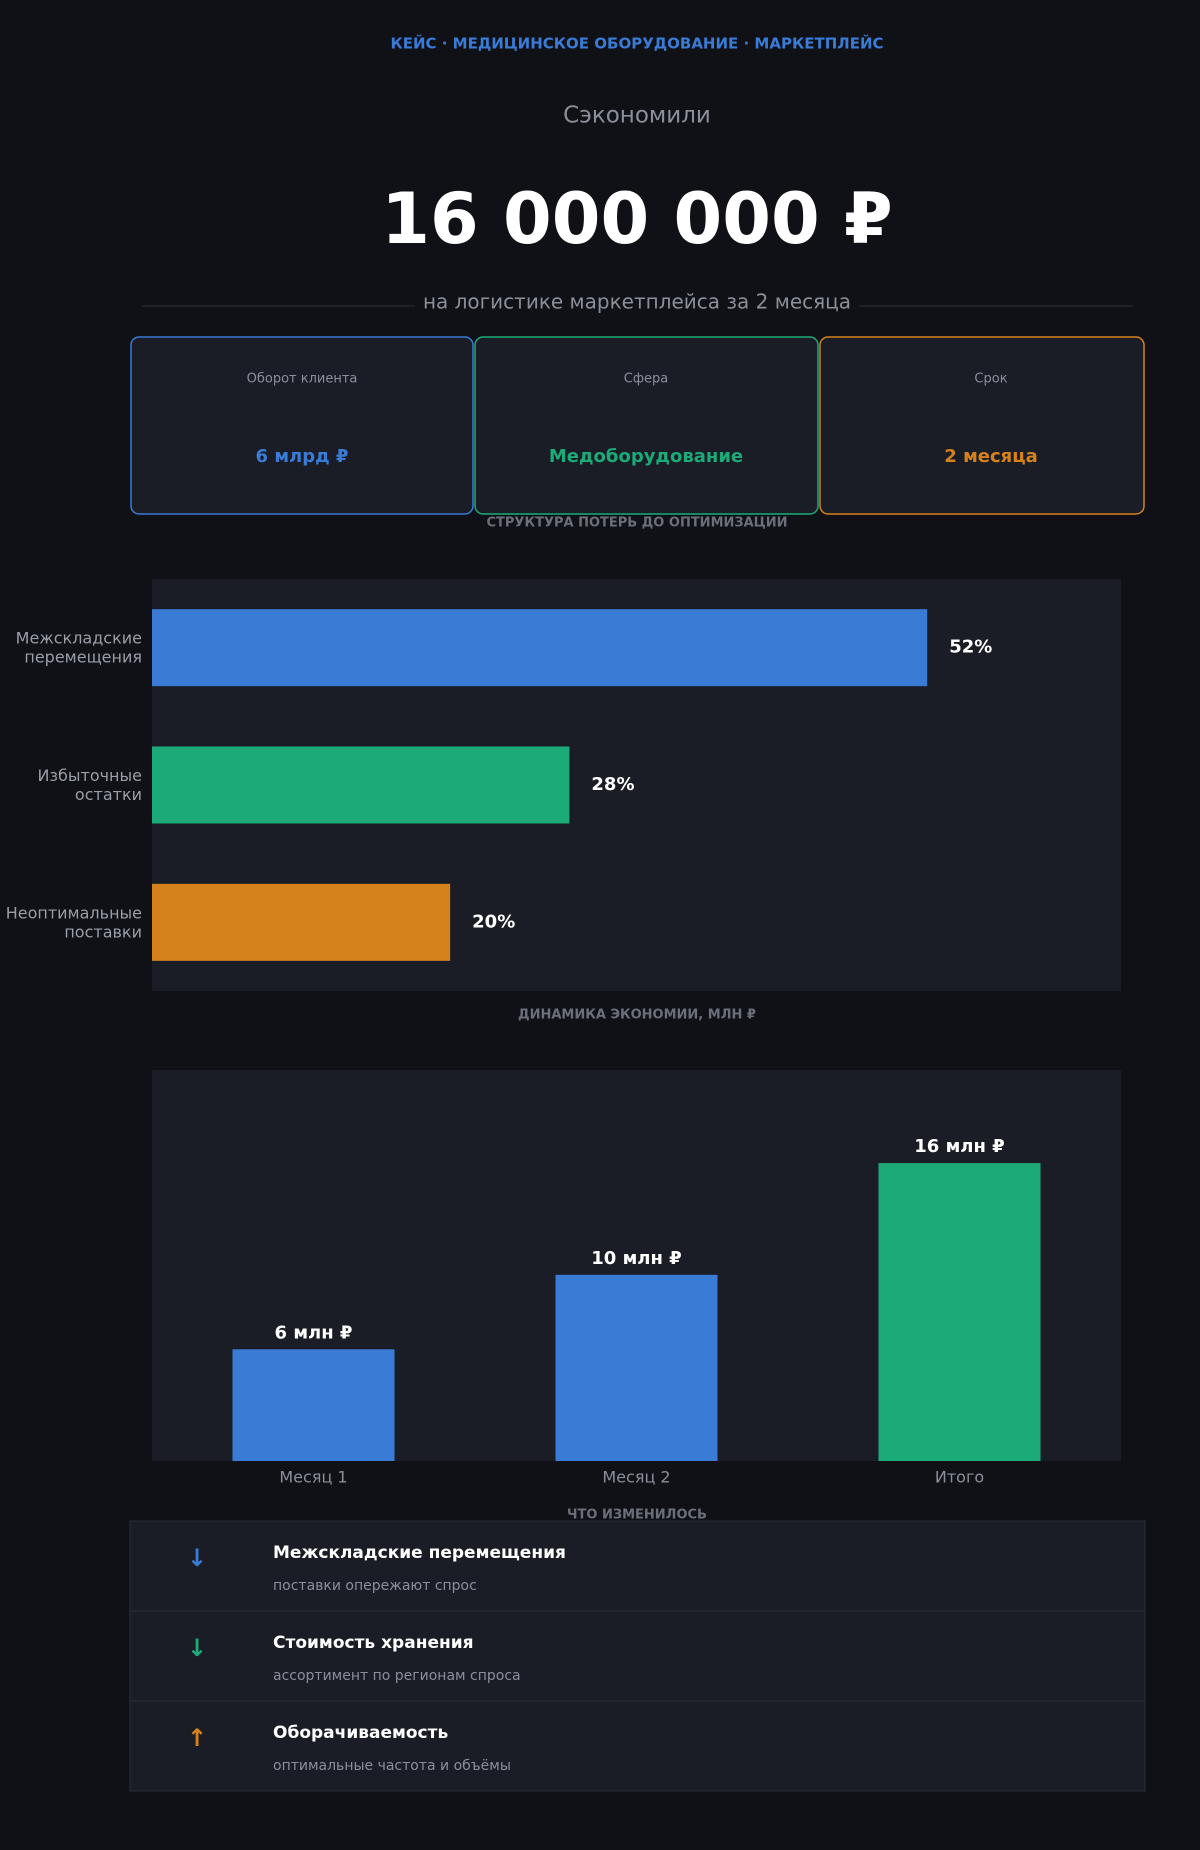  What do you see at coordinates (636, 219) in the screenshot?
I see `amount: 16 000 000 ₽` at bounding box center [636, 219].